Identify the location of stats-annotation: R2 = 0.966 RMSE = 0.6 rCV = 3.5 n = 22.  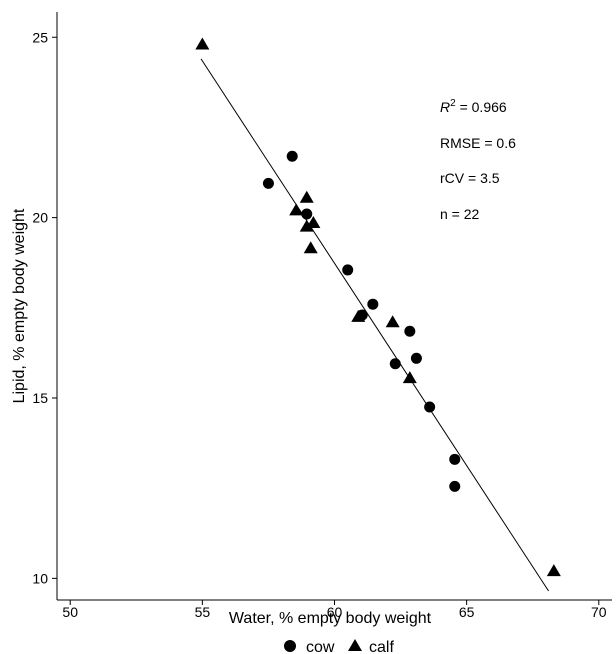
(478, 160).